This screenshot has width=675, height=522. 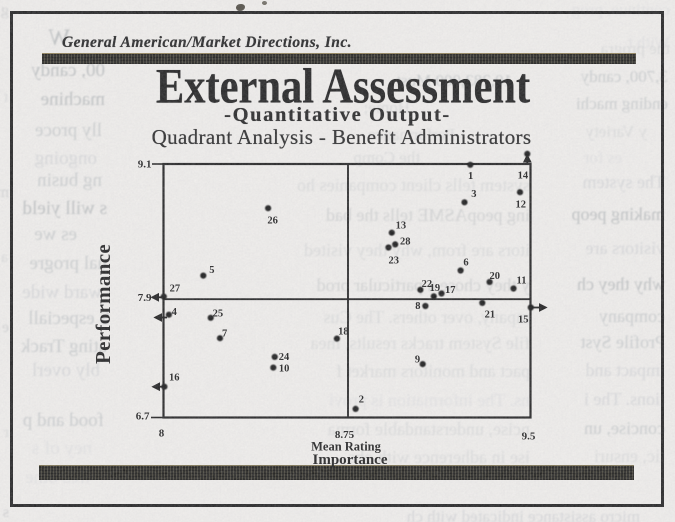 I want to click on svg-text: 27, so click(x=175, y=288).